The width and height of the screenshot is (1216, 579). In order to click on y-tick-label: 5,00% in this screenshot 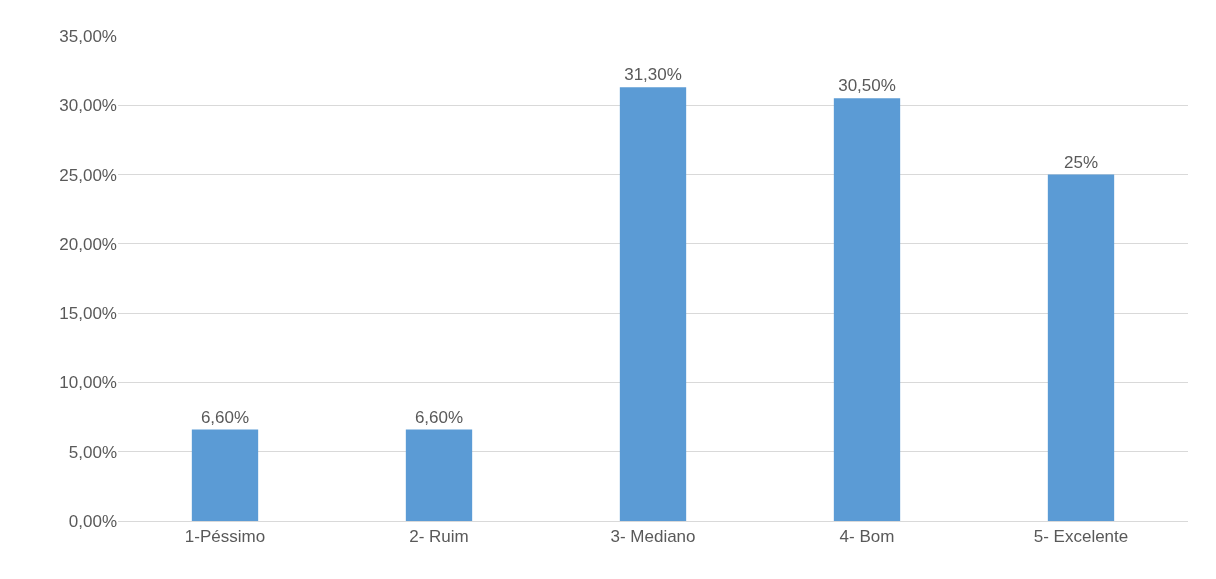, I will do `click(92, 452)`.